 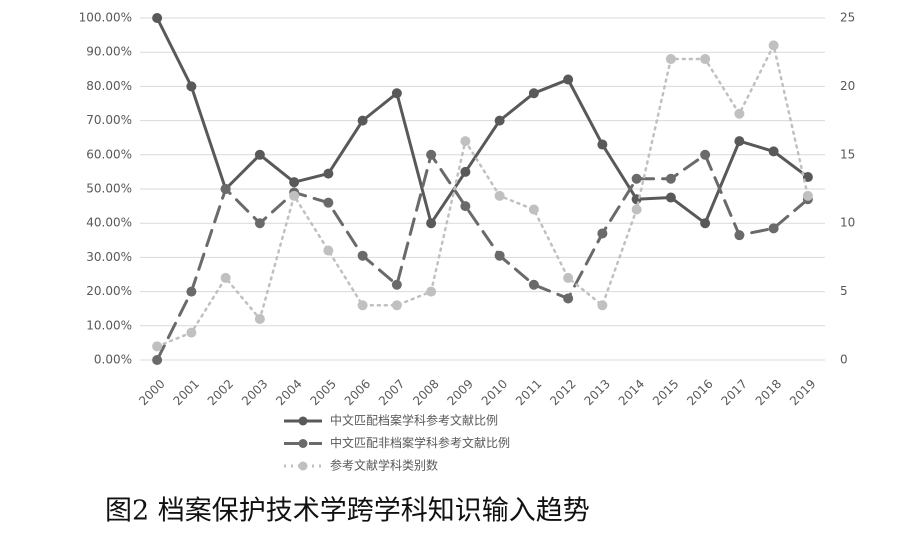 What do you see at coordinates (105, 18) in the screenshot?
I see `y-tick-label: 100.00%` at bounding box center [105, 18].